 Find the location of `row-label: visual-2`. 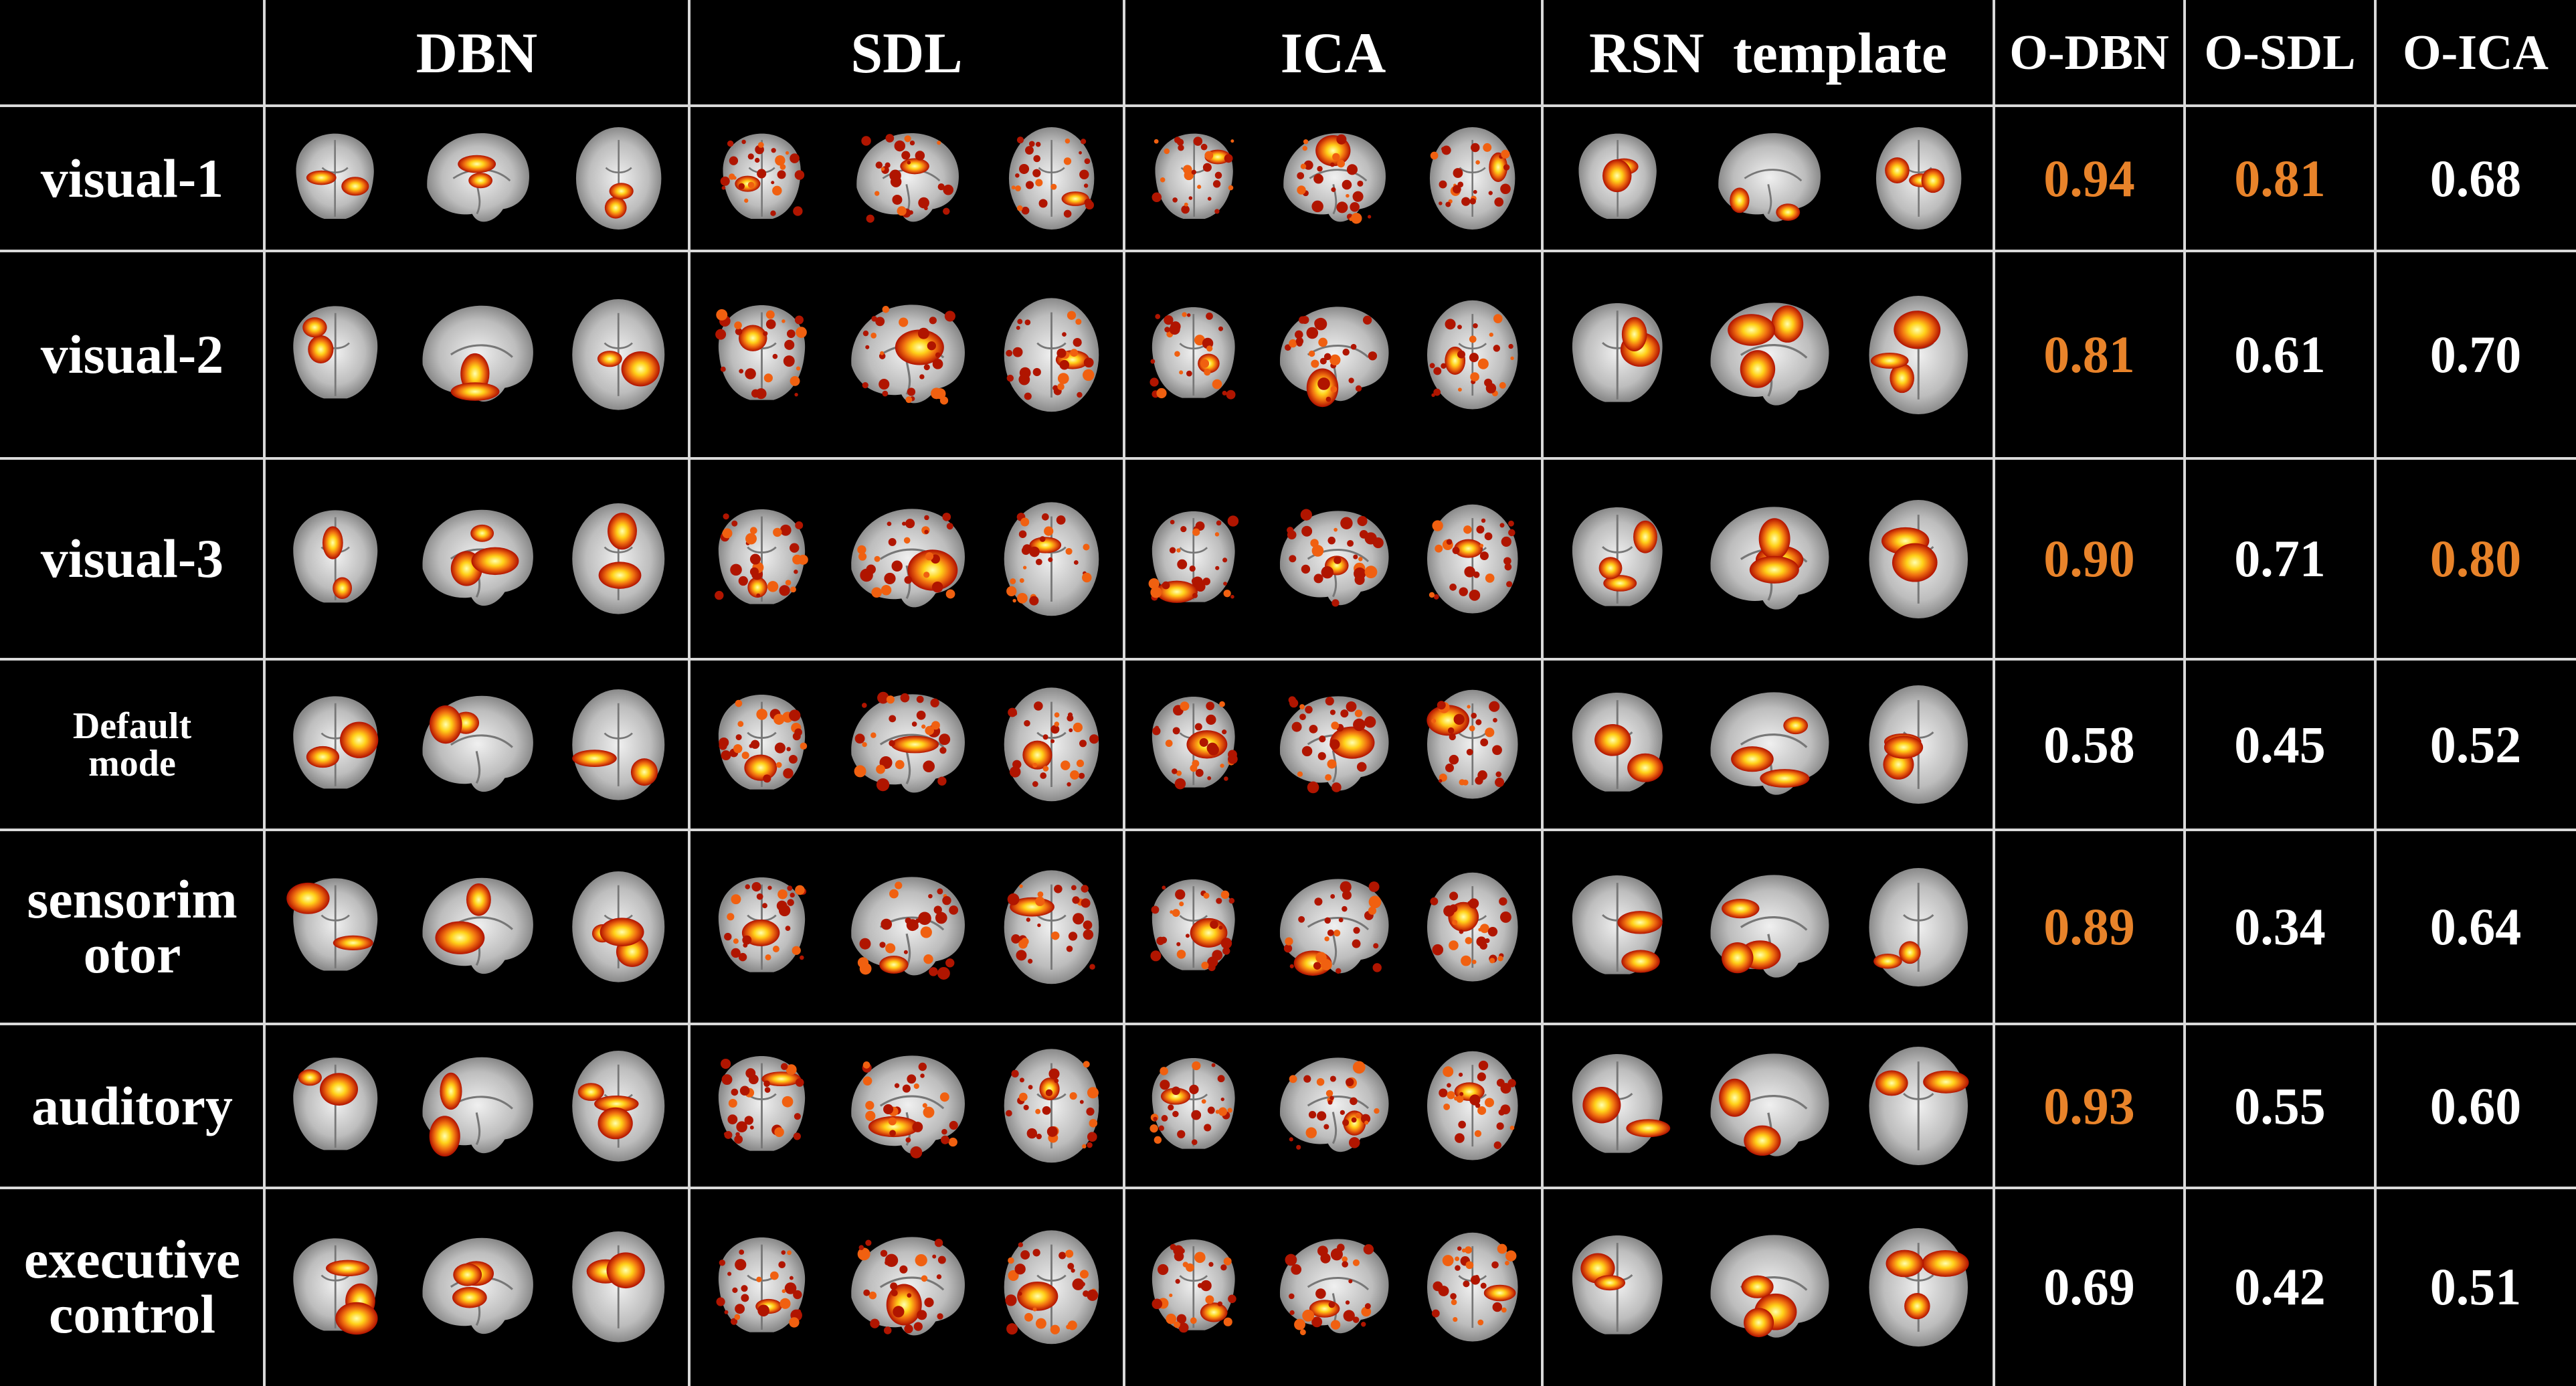

row-label: visual-2 is located at coordinates (132, 354).